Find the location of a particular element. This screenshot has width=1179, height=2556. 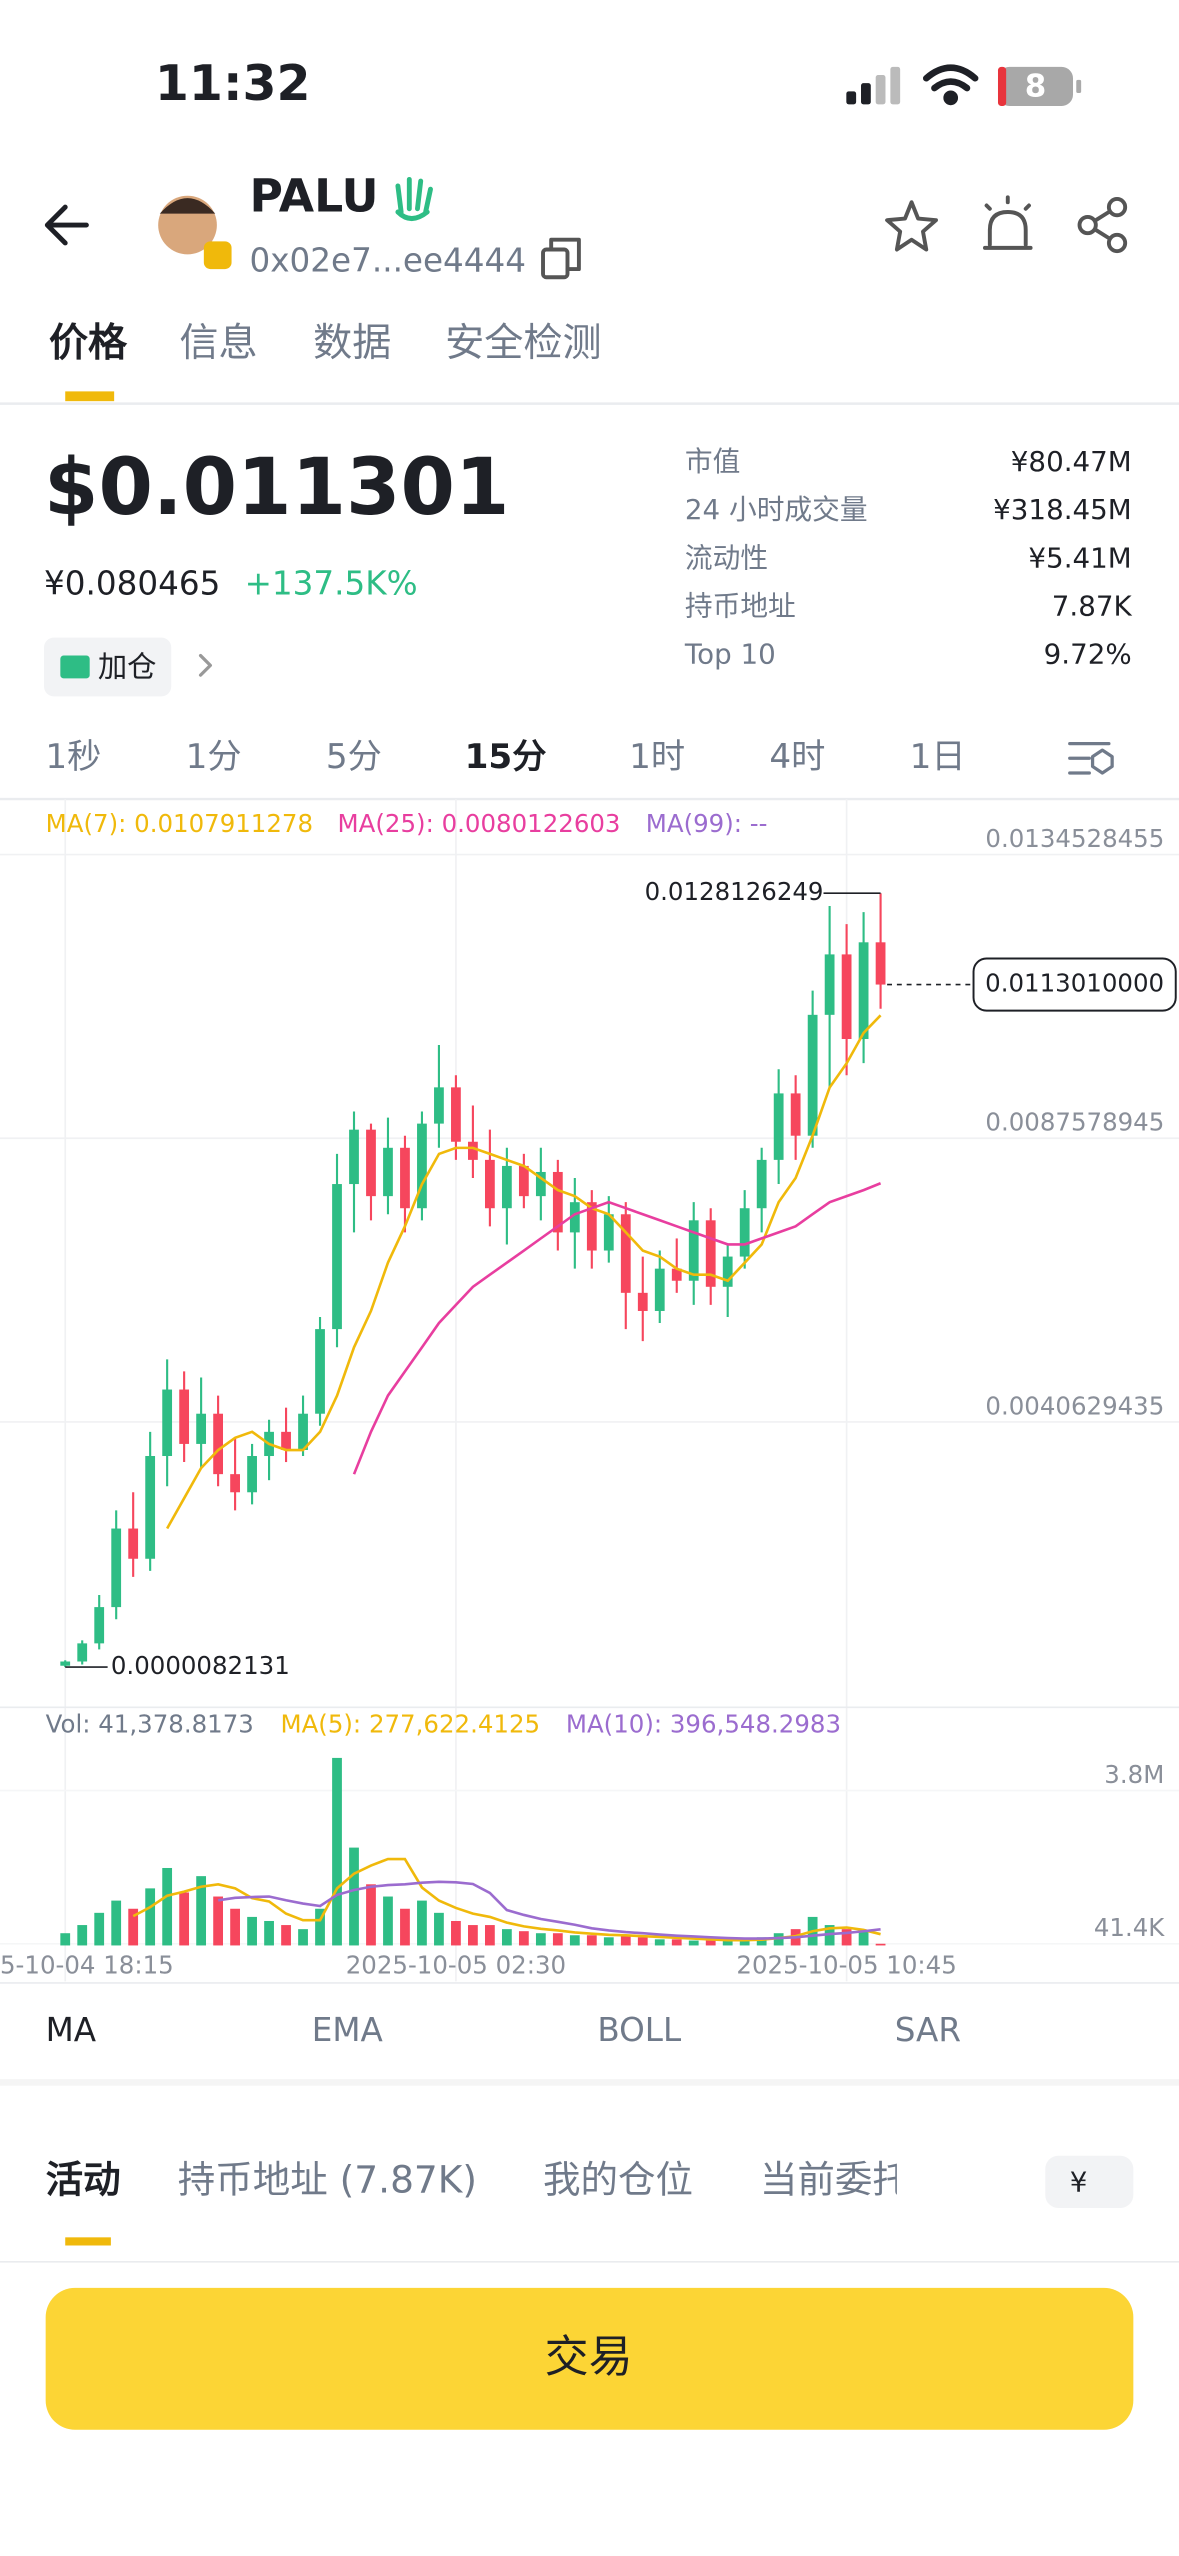

token-address: 0x02e7...ee4444 is located at coordinates (387, 261).